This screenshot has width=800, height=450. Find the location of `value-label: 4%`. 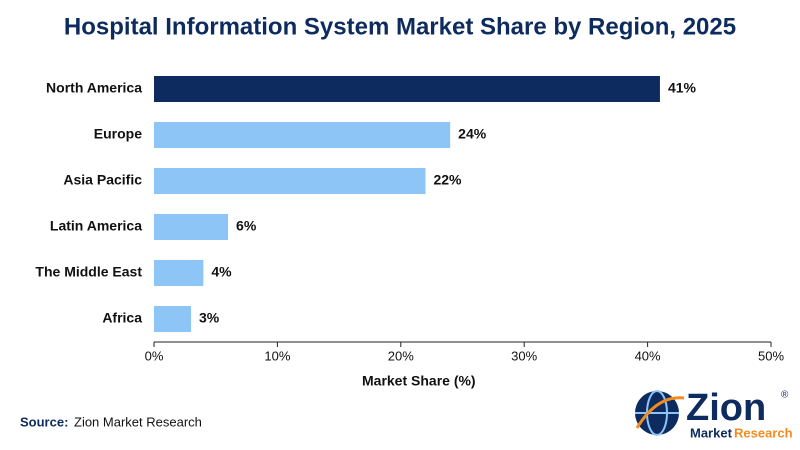

value-label: 4% is located at coordinates (221, 272).